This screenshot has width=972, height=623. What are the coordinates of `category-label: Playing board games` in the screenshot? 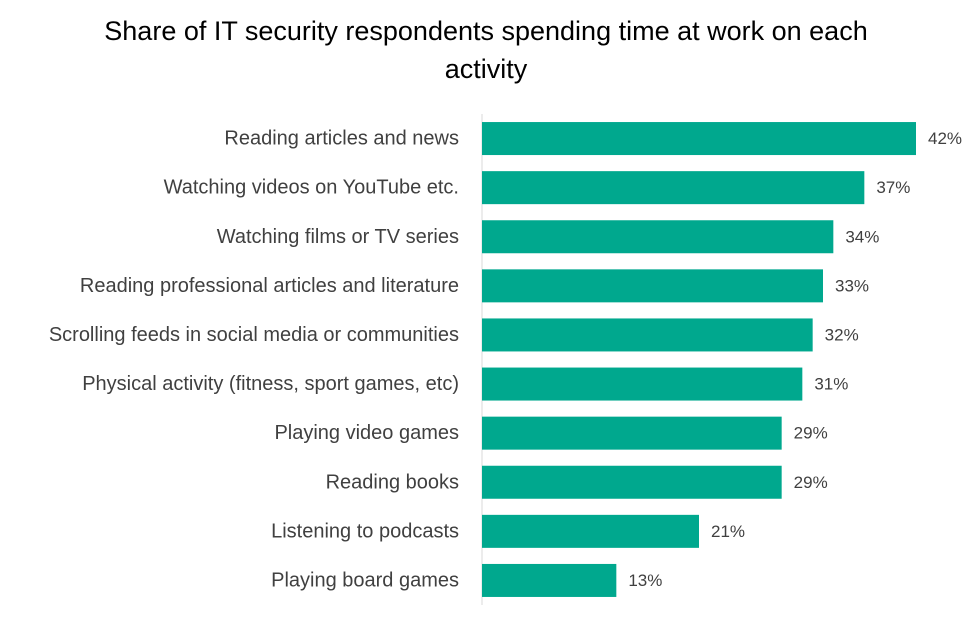 It's located at (365, 580).